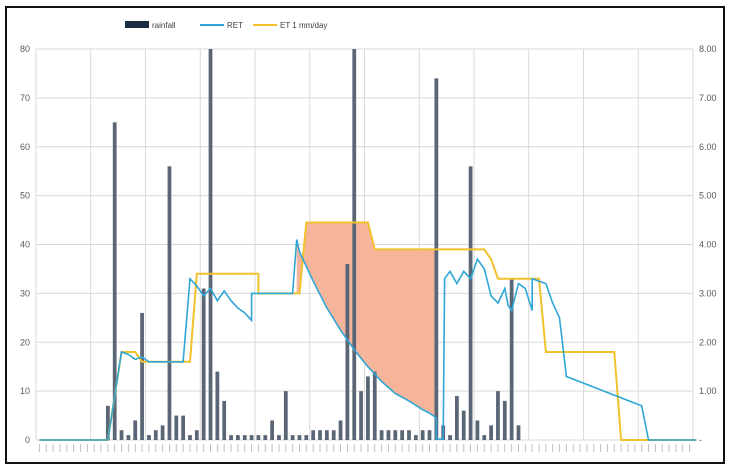 The width and height of the screenshot is (736, 472). I want to click on legend-label-rainfall: rainfall, so click(164, 25).